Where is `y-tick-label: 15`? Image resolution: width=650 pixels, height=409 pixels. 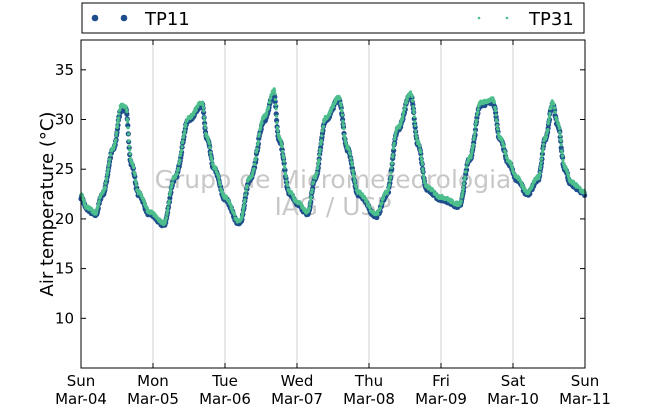
y-tick-label: 15 is located at coordinates (64, 269).